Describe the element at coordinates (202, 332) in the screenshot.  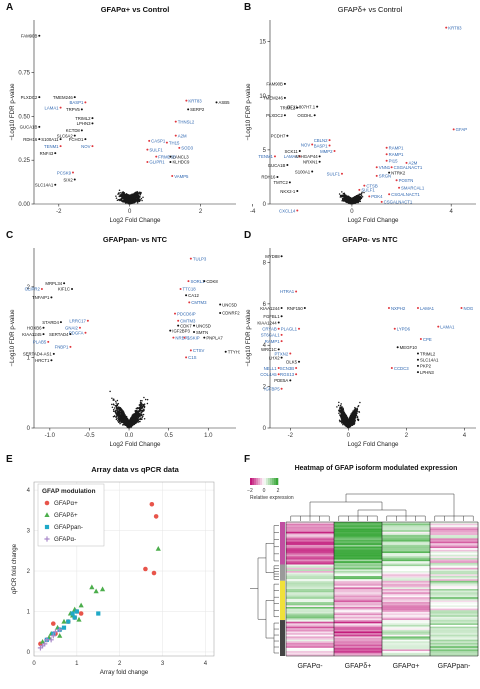
I see `gene-label: SMTN` at that location.